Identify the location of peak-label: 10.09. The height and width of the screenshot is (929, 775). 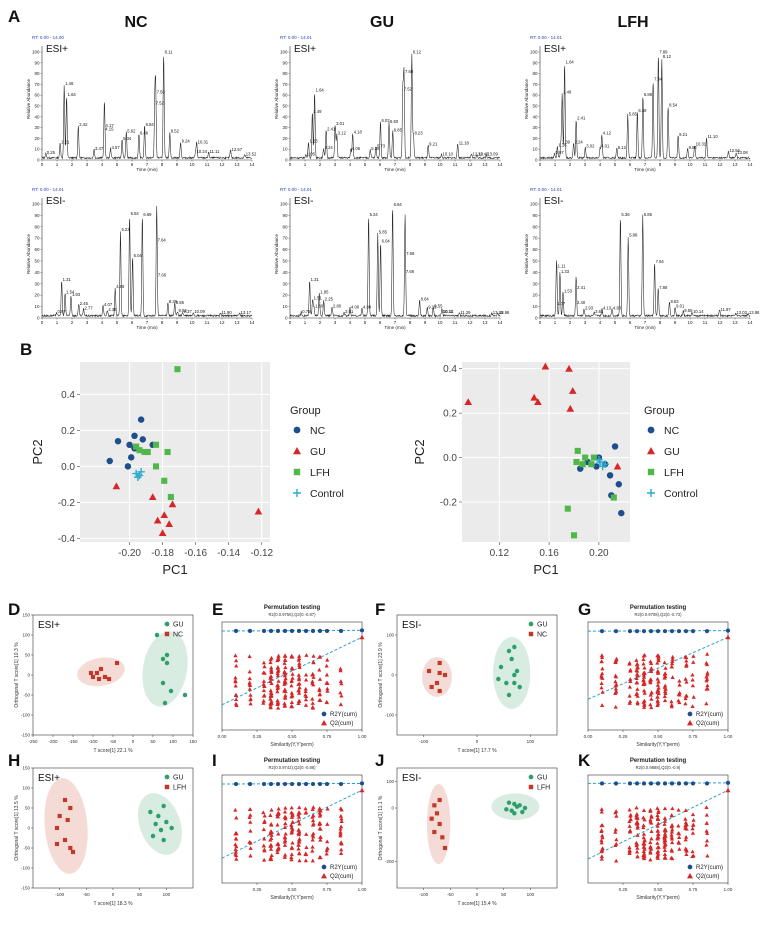
(199, 311).